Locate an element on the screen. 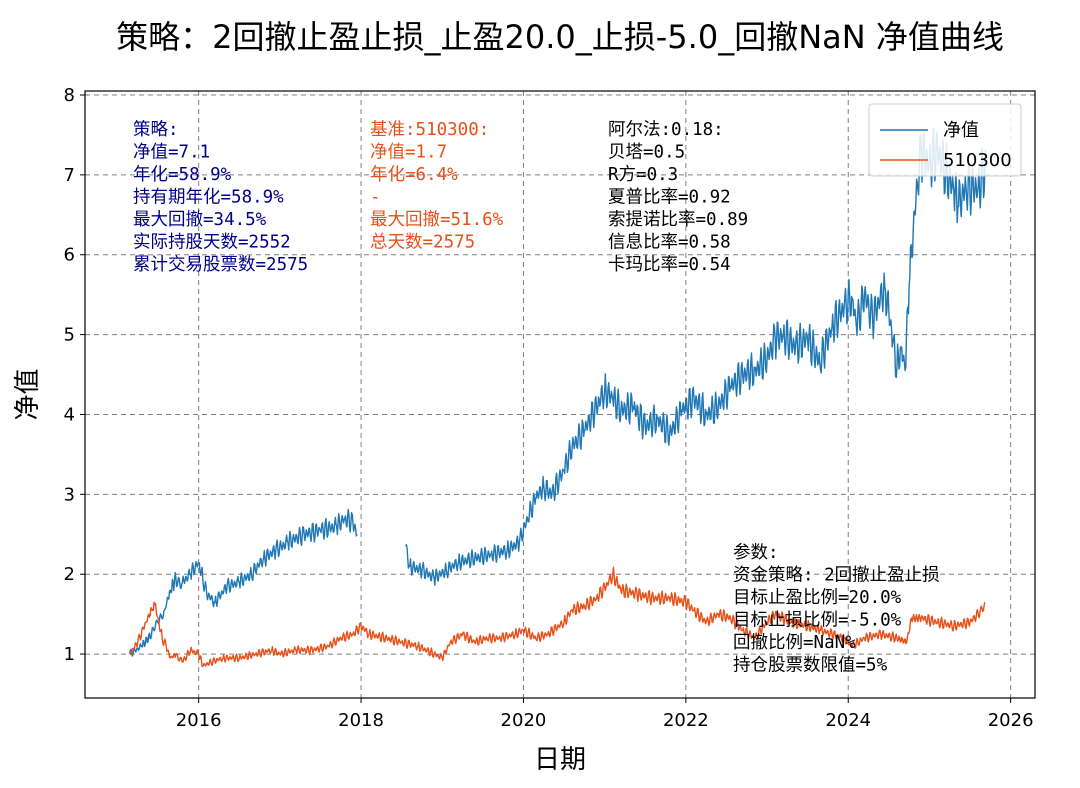 This screenshot has width=1080, height=788. params-stats-line: 回撤比例=NaN% is located at coordinates (794, 643).